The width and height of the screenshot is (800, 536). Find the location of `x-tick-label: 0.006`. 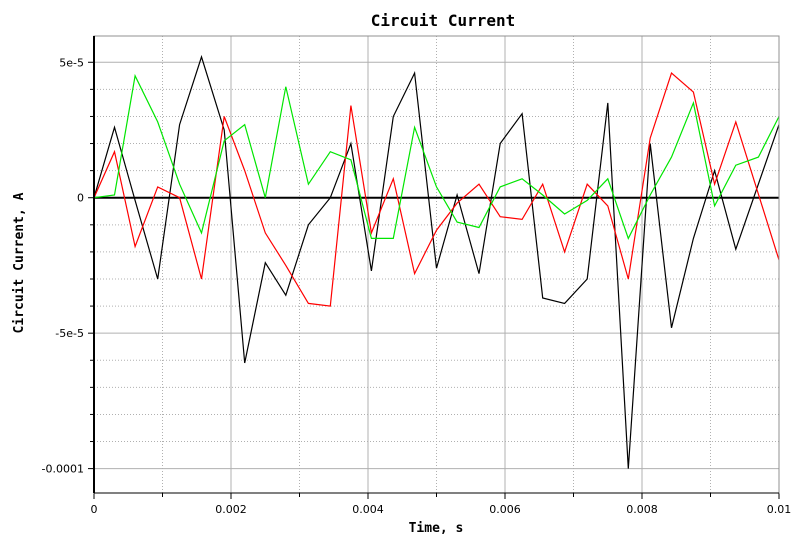

x-tick-label: 0.006 is located at coordinates (505, 509).